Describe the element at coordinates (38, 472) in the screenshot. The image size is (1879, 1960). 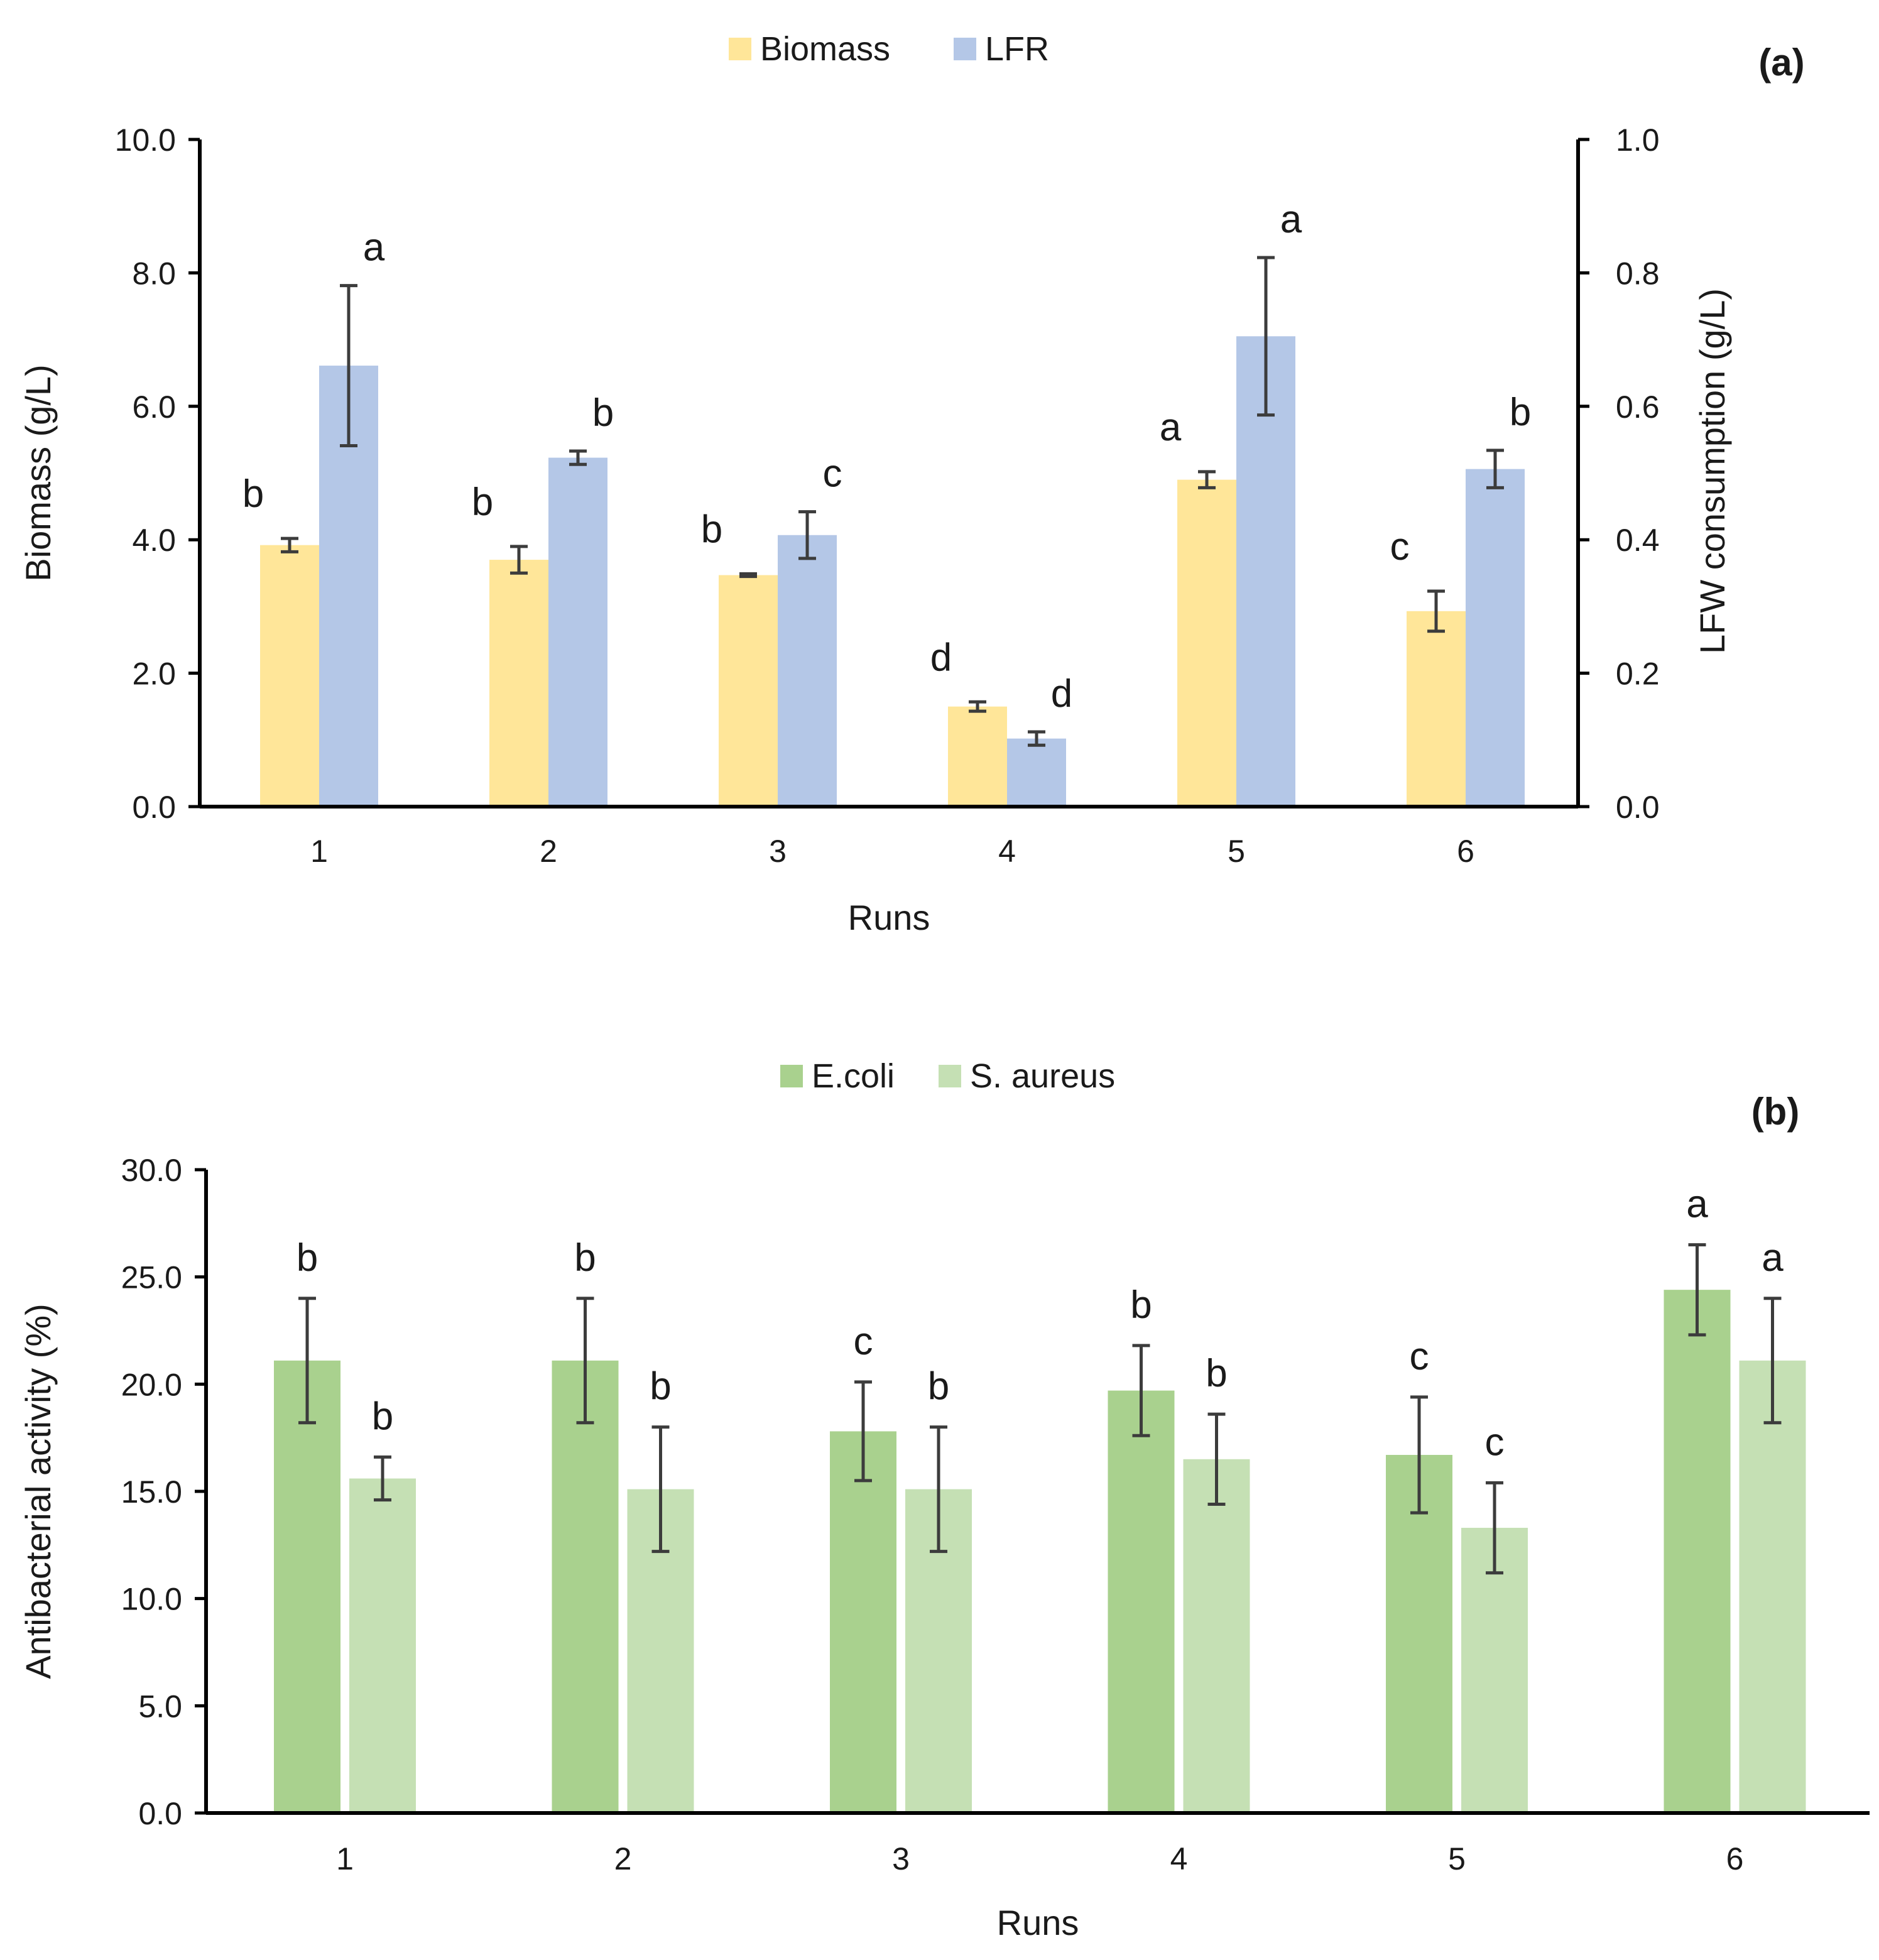
I see `y-axis-title: Biomass (g/L)` at that location.